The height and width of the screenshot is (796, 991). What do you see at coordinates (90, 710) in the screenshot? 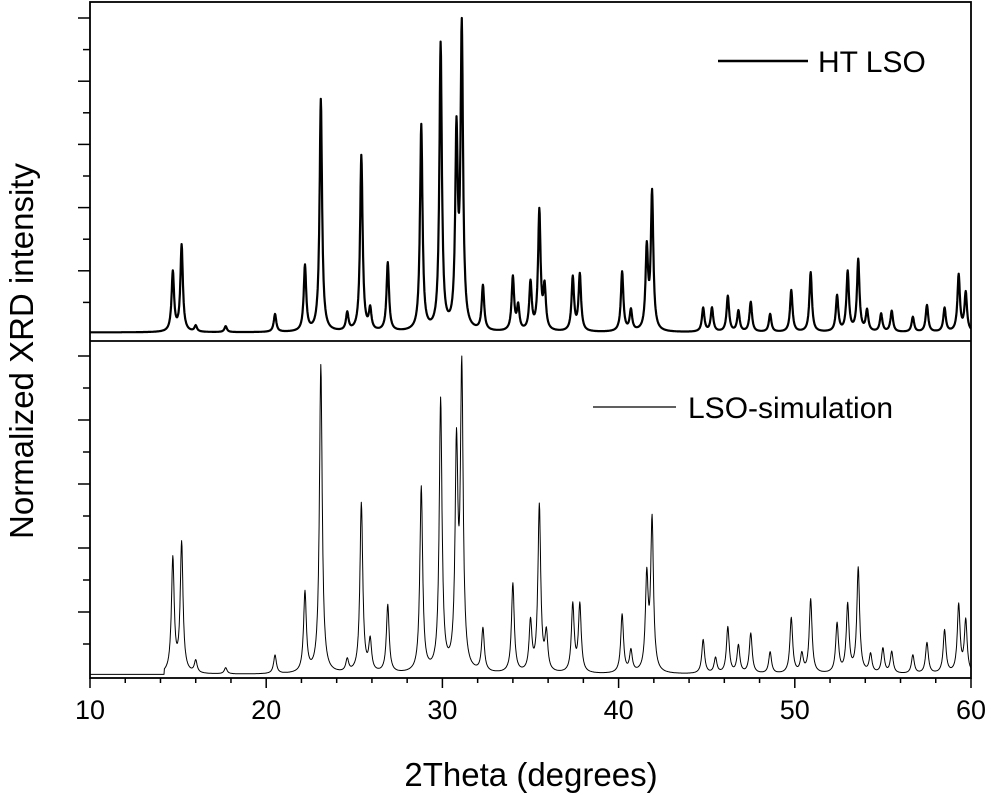
I see `x-tick-label: 10` at bounding box center [90, 710].